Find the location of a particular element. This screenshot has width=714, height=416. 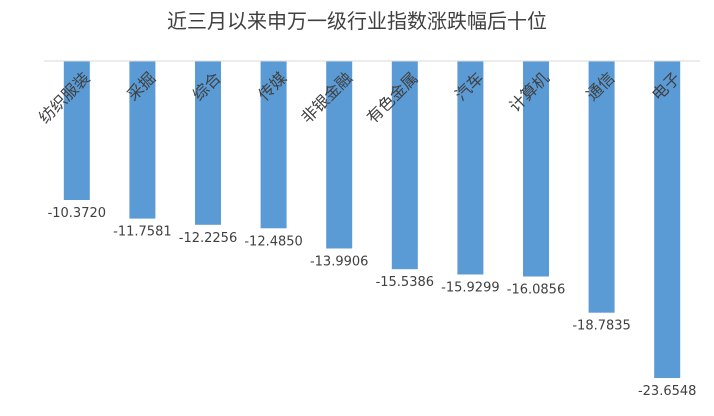

data-label-10: -23.6548 is located at coordinates (667, 391).